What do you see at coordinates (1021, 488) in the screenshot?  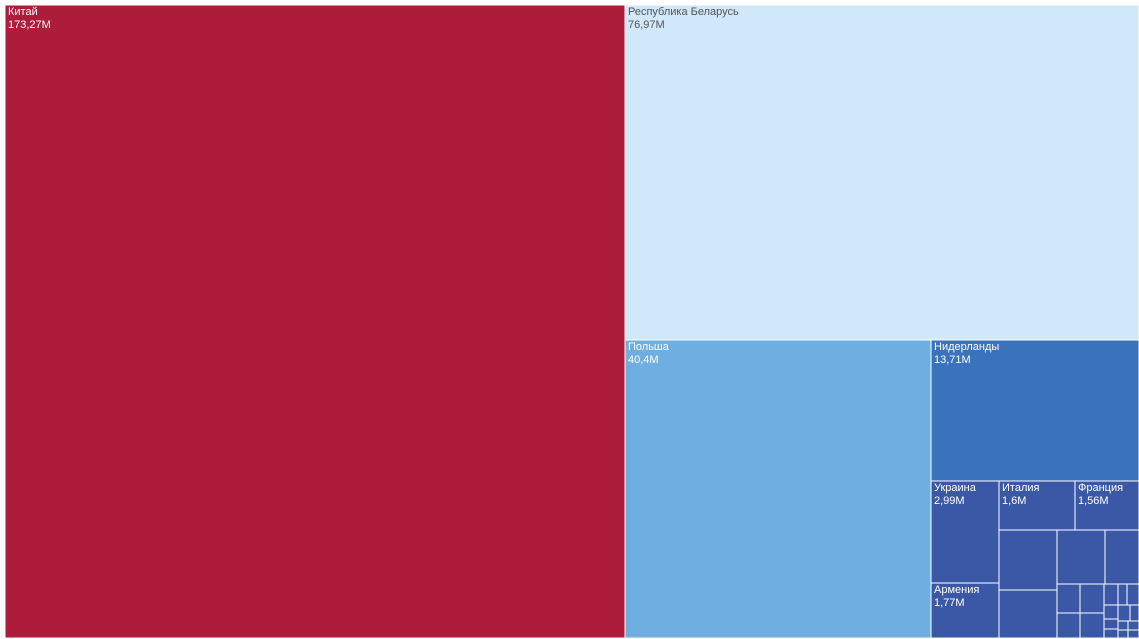 I see `tile-label-italy: Италия` at bounding box center [1021, 488].